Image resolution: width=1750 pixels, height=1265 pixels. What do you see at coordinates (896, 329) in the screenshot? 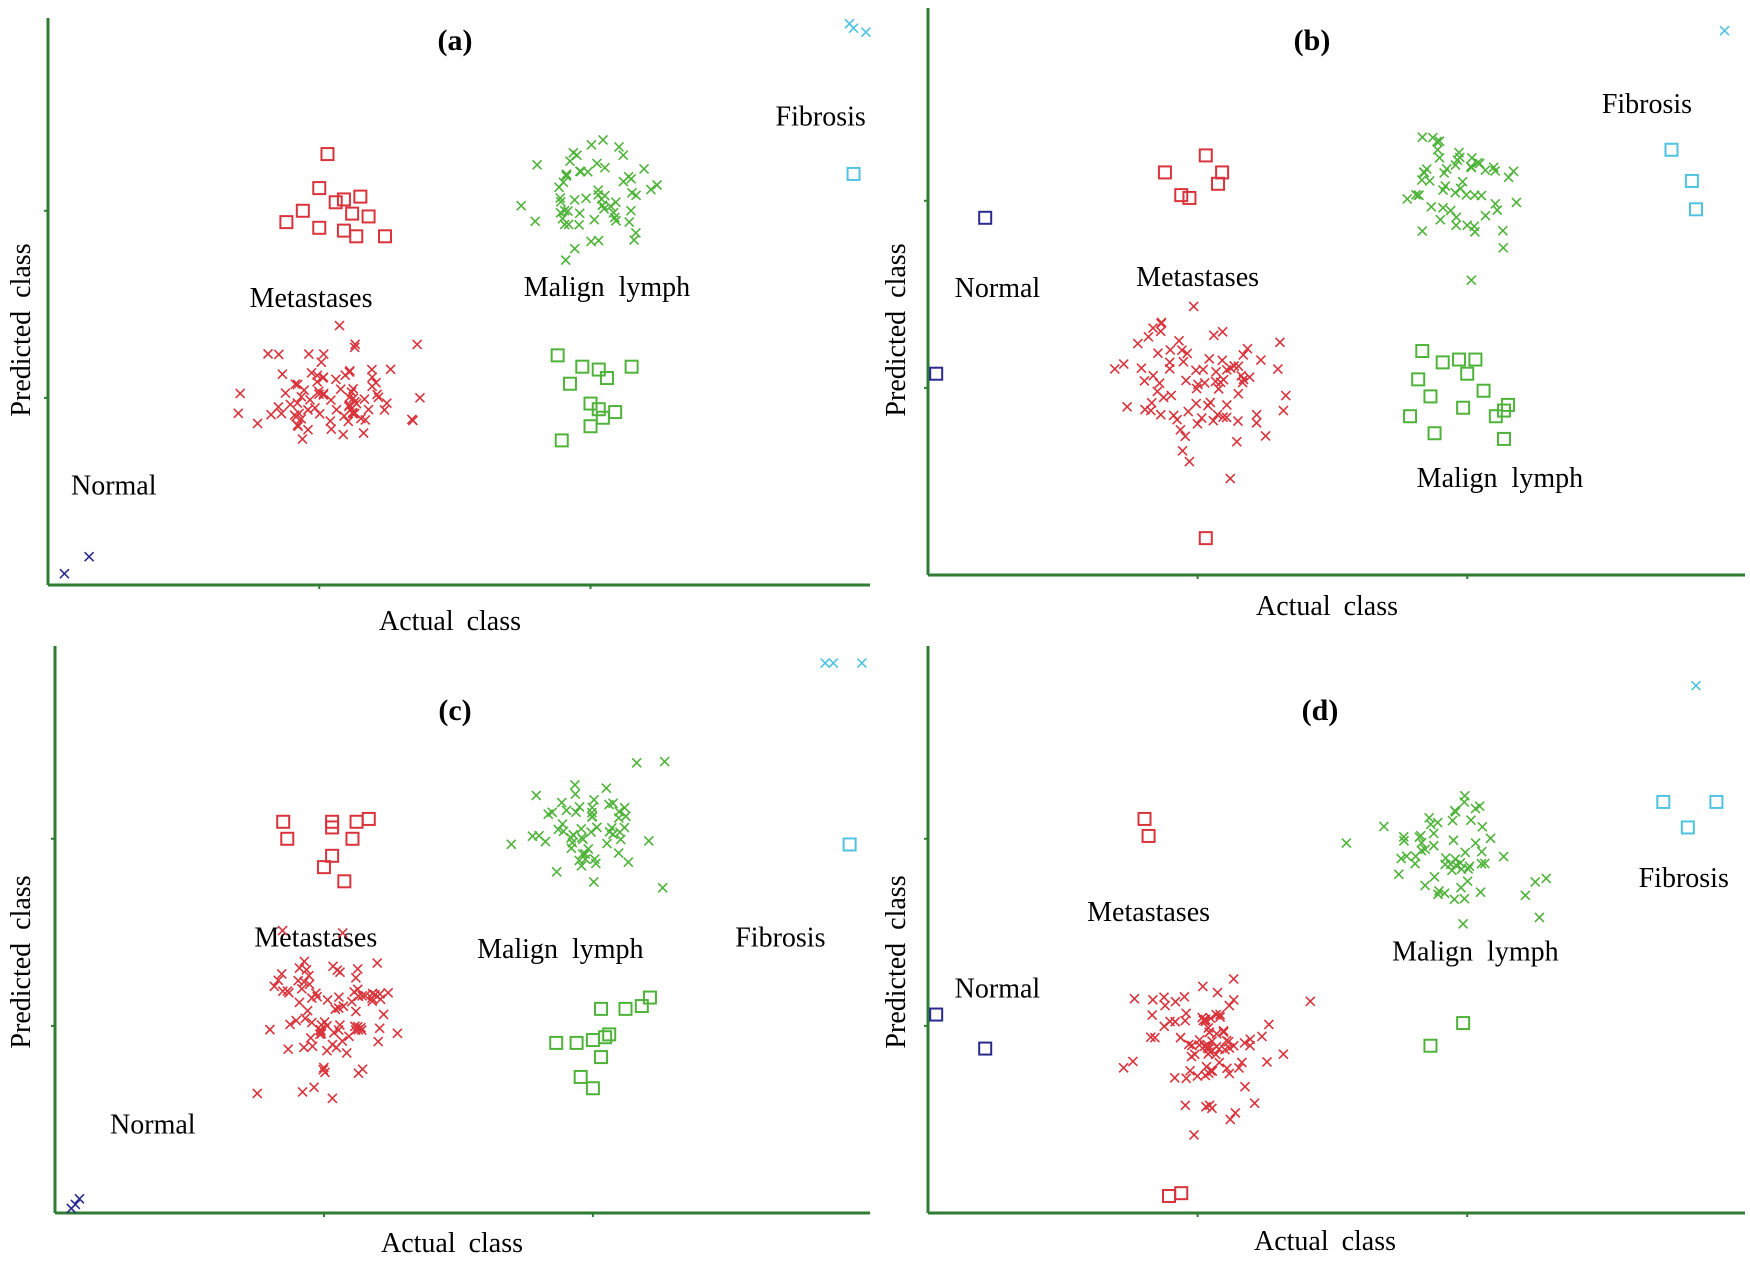
I see `y-axis-label: Predicted class` at bounding box center [896, 329].